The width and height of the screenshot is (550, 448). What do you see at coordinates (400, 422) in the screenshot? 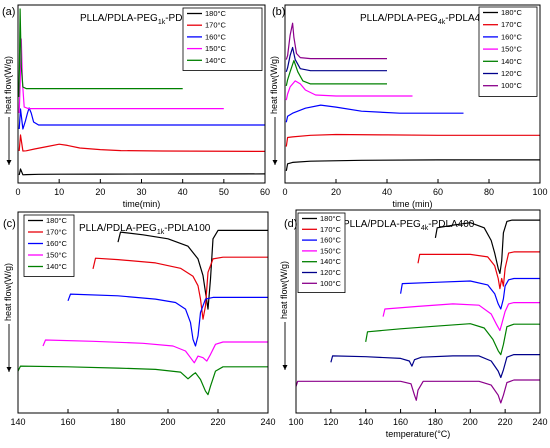
I see `x-tick-label: 160` at bounding box center [400, 422].